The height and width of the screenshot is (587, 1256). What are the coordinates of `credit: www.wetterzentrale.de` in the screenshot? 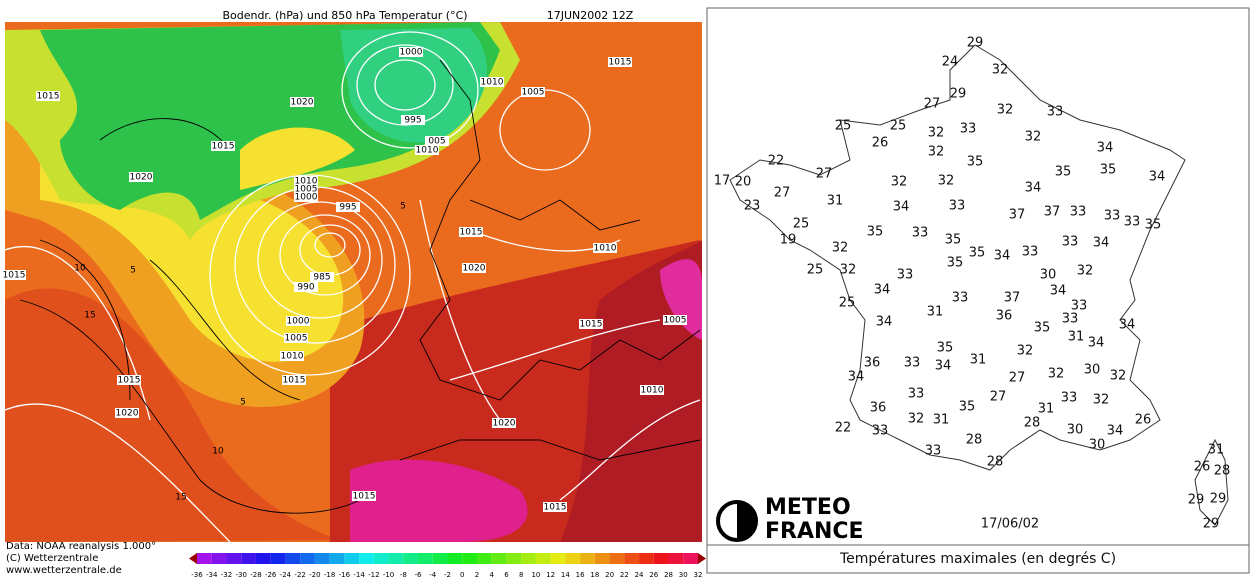 It's located at (64, 570).